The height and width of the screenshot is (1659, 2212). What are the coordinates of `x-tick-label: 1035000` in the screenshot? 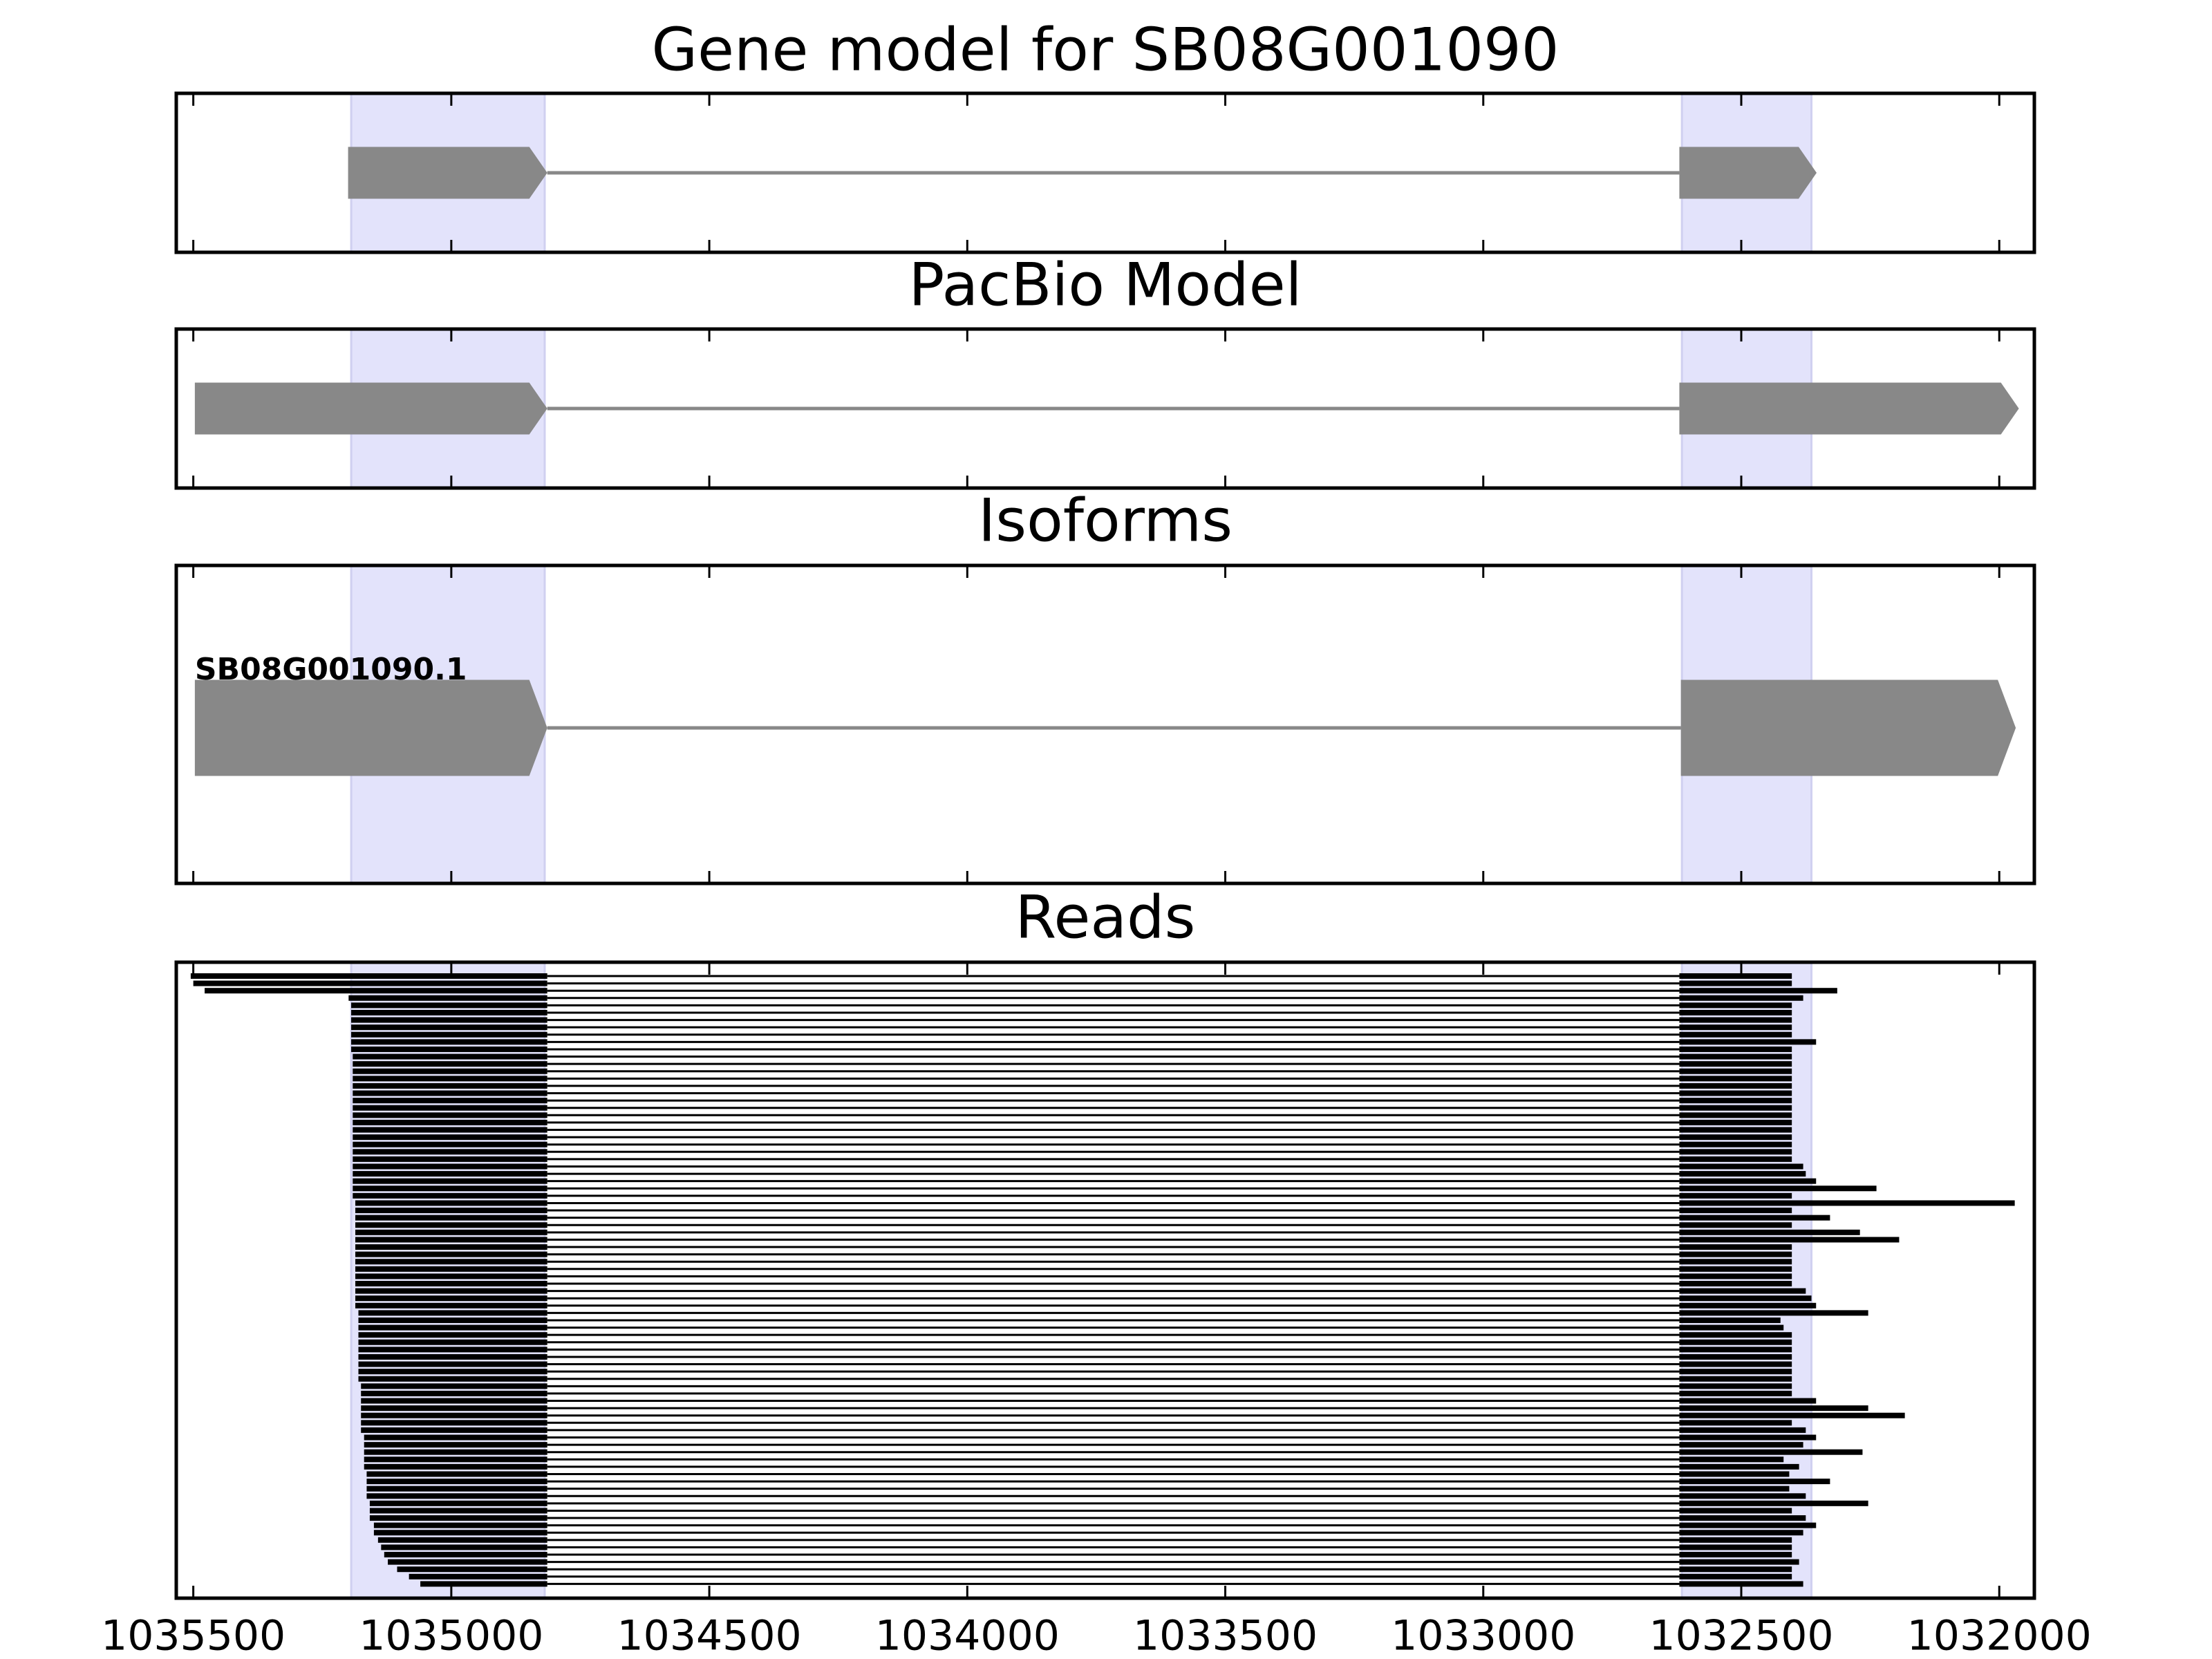 It's located at (451, 1635).